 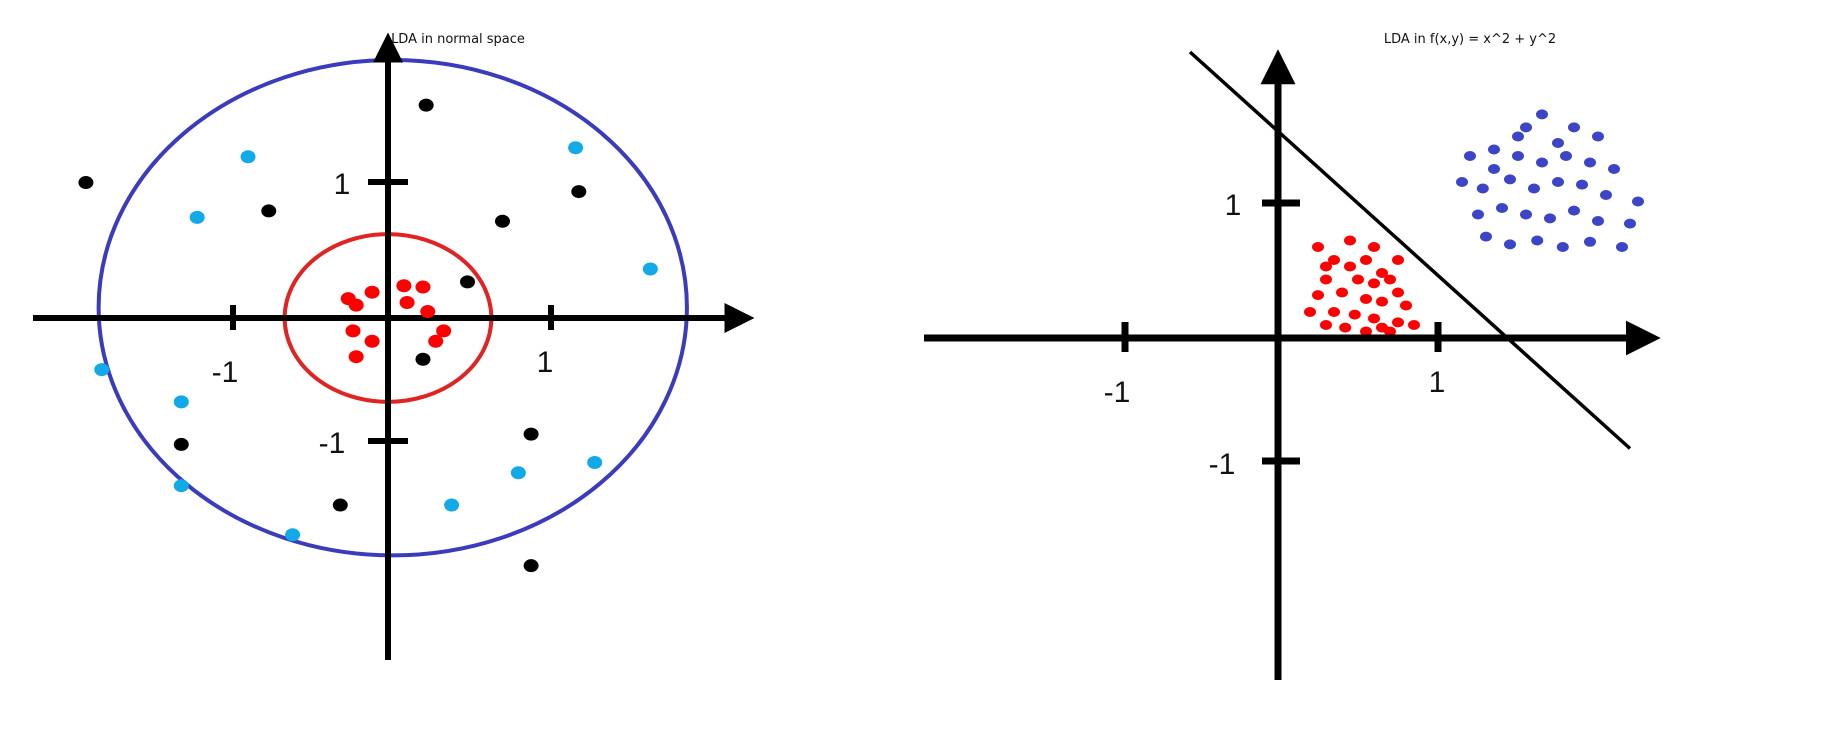 What do you see at coordinates (1222, 464) in the screenshot?
I see `y-tick-label-neg-right: -1` at bounding box center [1222, 464].